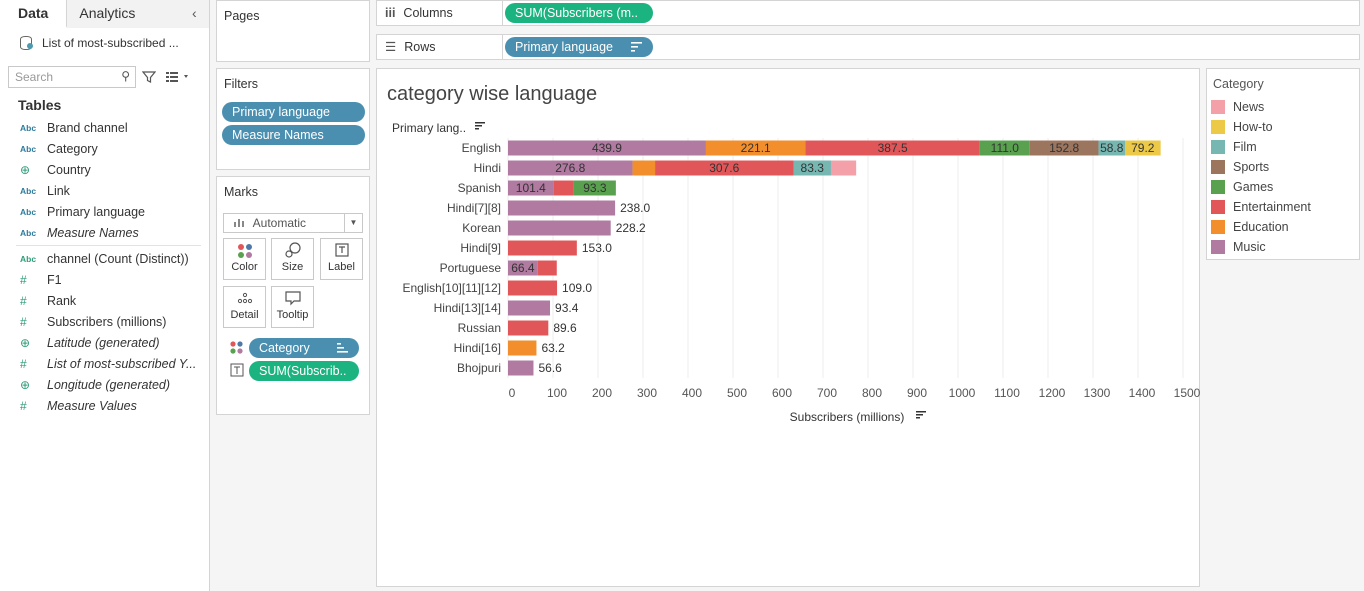 The image size is (1364, 591). I want to click on filter-pill-measure-names: Measure Names, so click(293, 135).